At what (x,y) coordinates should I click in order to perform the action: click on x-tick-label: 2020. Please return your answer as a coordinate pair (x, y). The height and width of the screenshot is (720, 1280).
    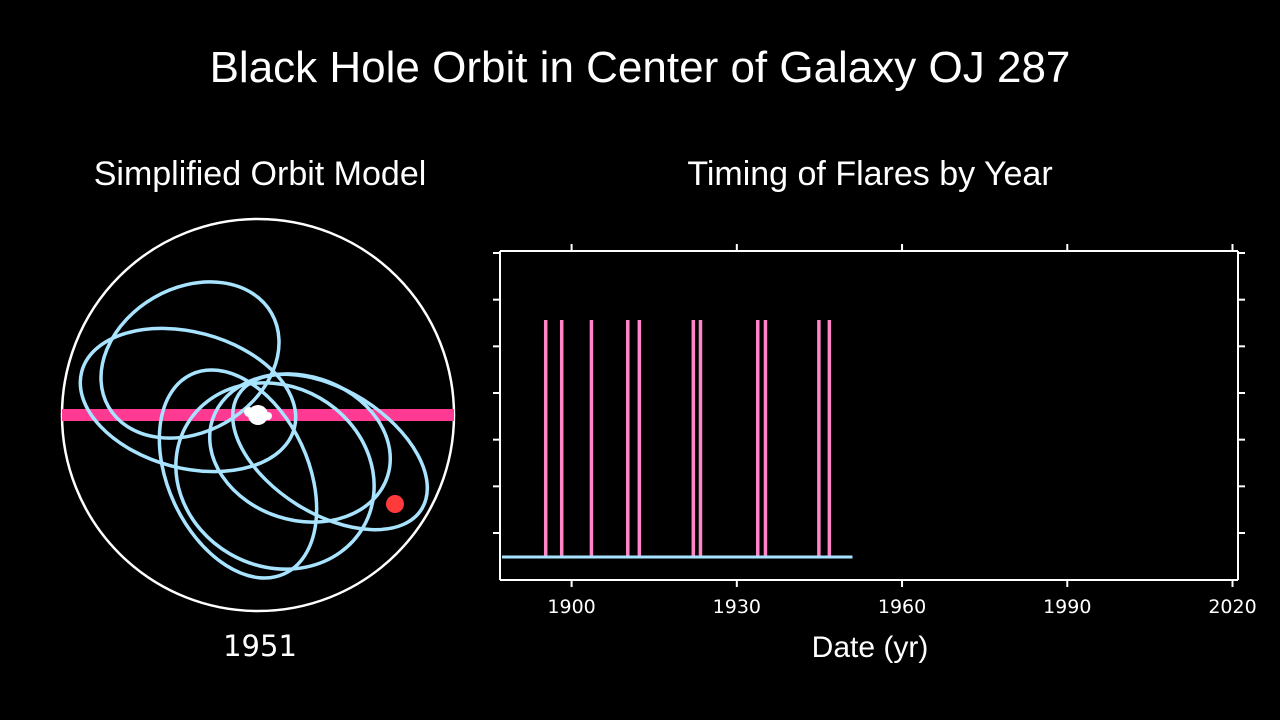
    Looking at the image, I should click on (1232, 607).